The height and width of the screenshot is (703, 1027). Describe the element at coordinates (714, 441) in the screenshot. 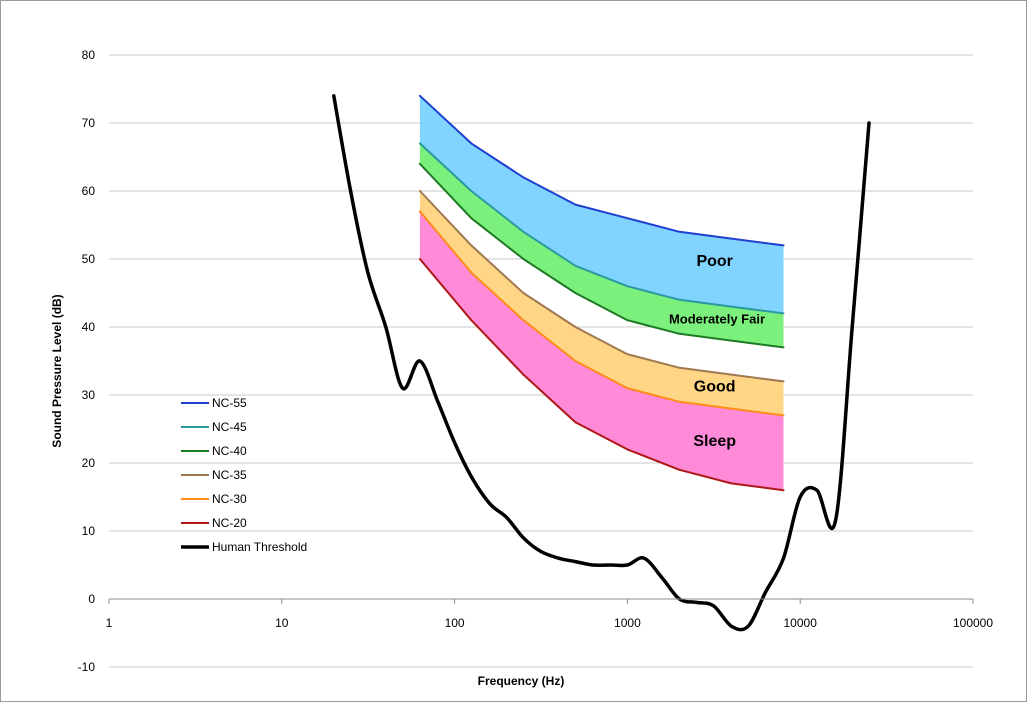

I see `zone-label-sleep: Sleep` at that location.